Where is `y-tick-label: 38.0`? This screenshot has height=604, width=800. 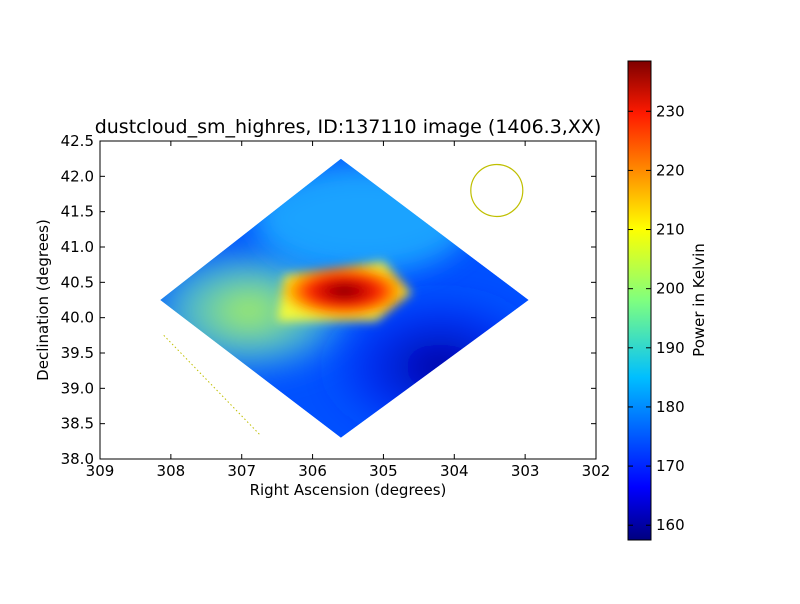
y-tick-label: 38.0 is located at coordinates (77, 459).